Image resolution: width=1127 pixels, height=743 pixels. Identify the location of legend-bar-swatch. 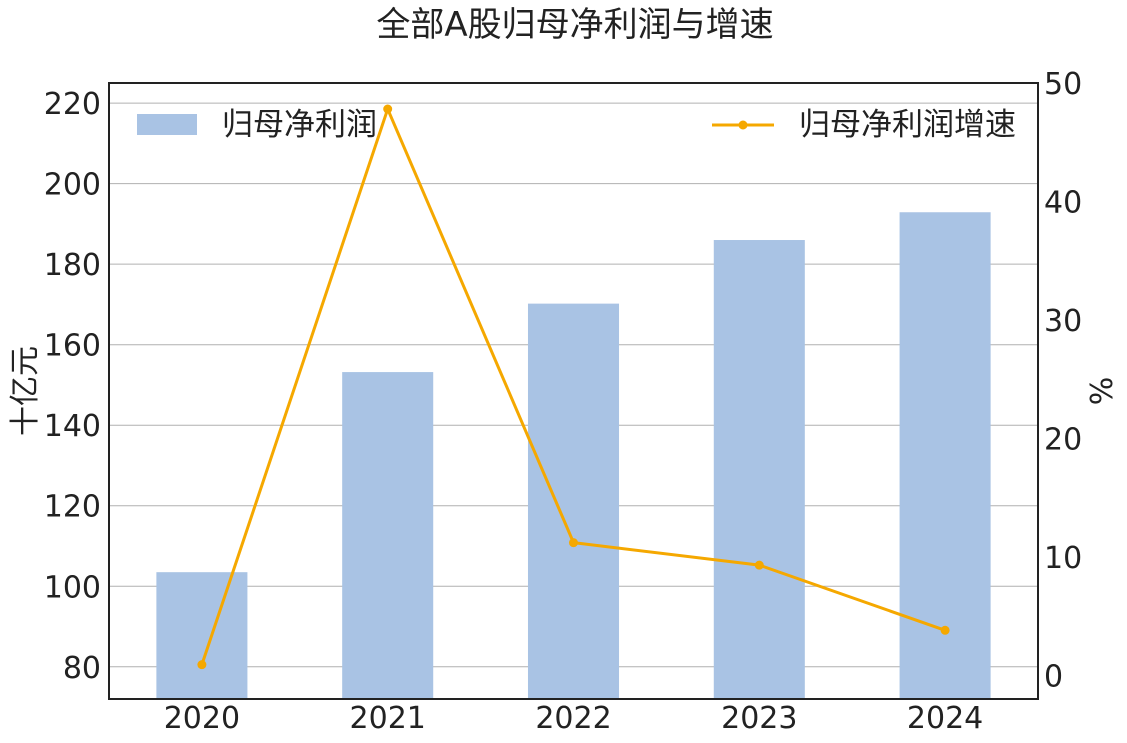
(167, 124).